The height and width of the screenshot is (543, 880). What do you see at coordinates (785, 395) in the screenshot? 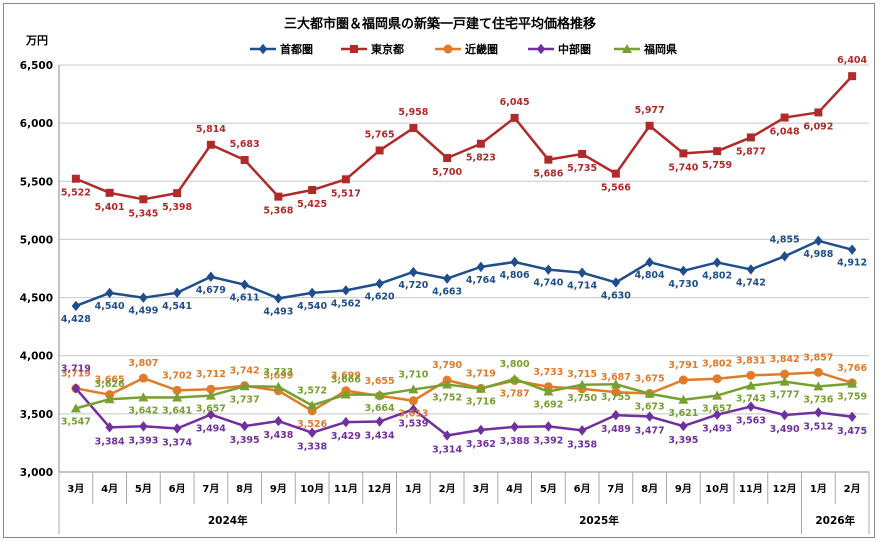
I see `data-label: 3,777` at bounding box center [785, 395].